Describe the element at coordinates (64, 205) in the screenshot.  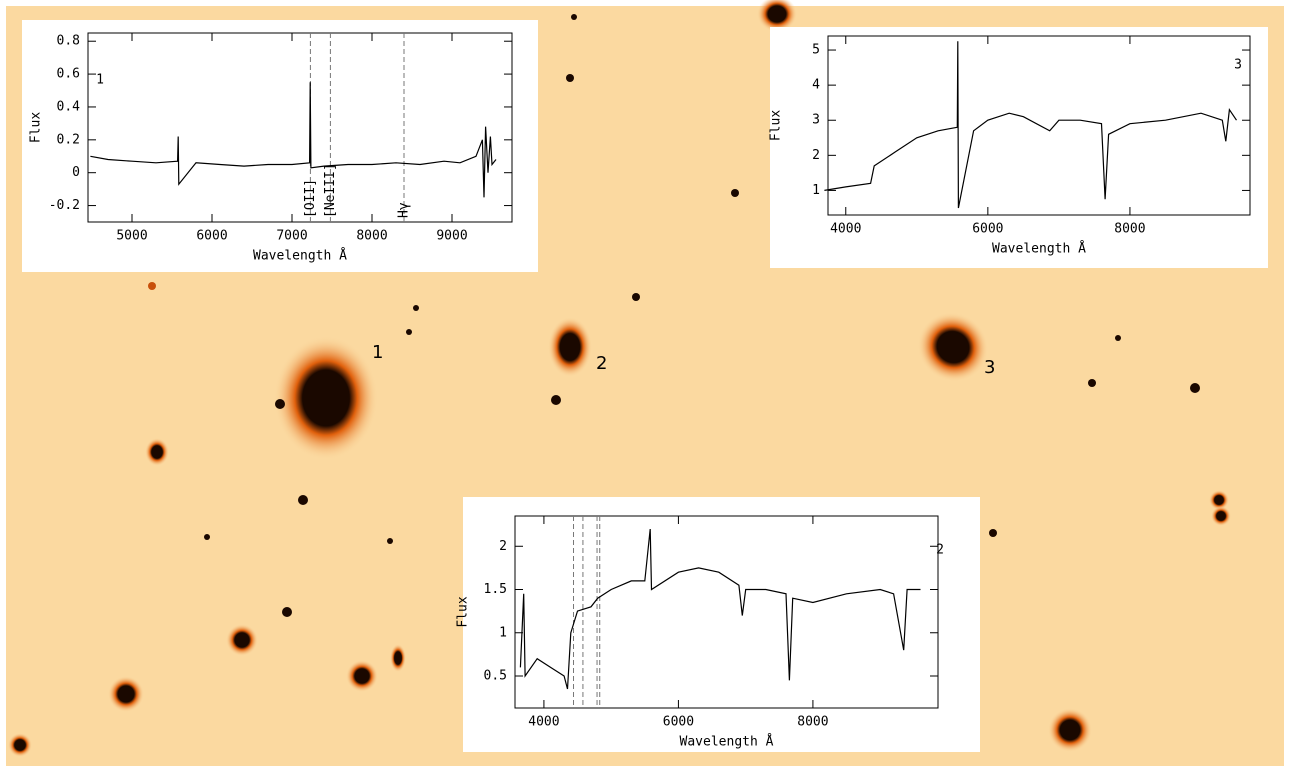
I see `y-tick-label: -0.2` at that location.